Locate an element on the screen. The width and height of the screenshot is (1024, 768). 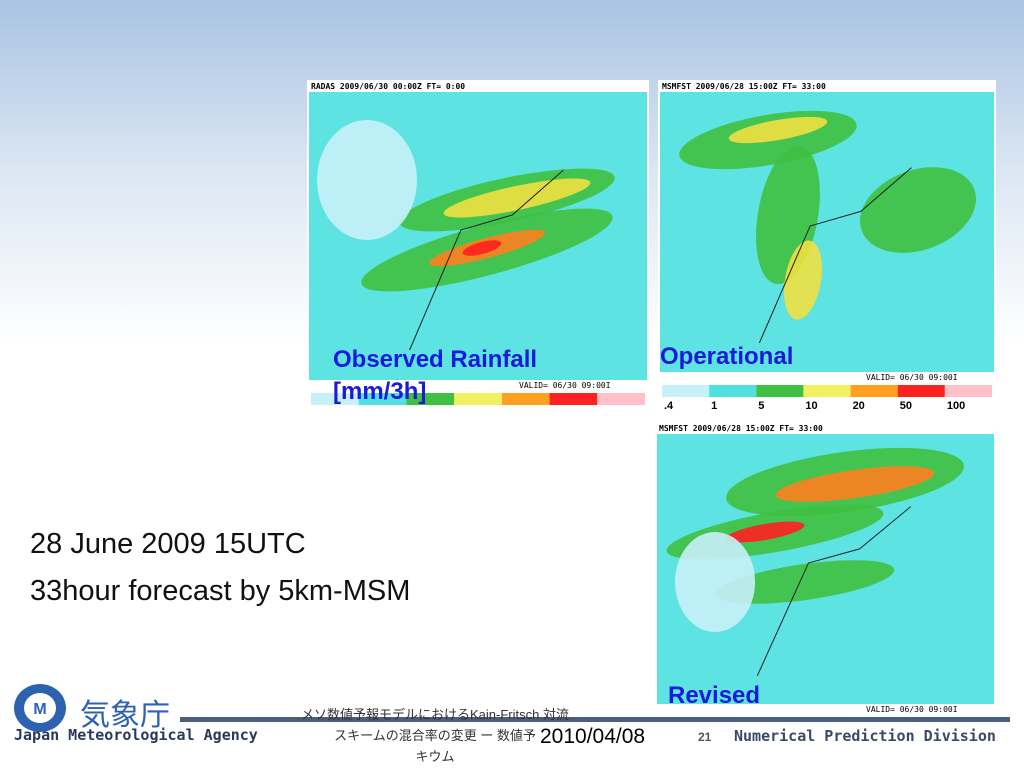
caption: スキームの混合率の変更 ー 数値予 is located at coordinates (435, 735).